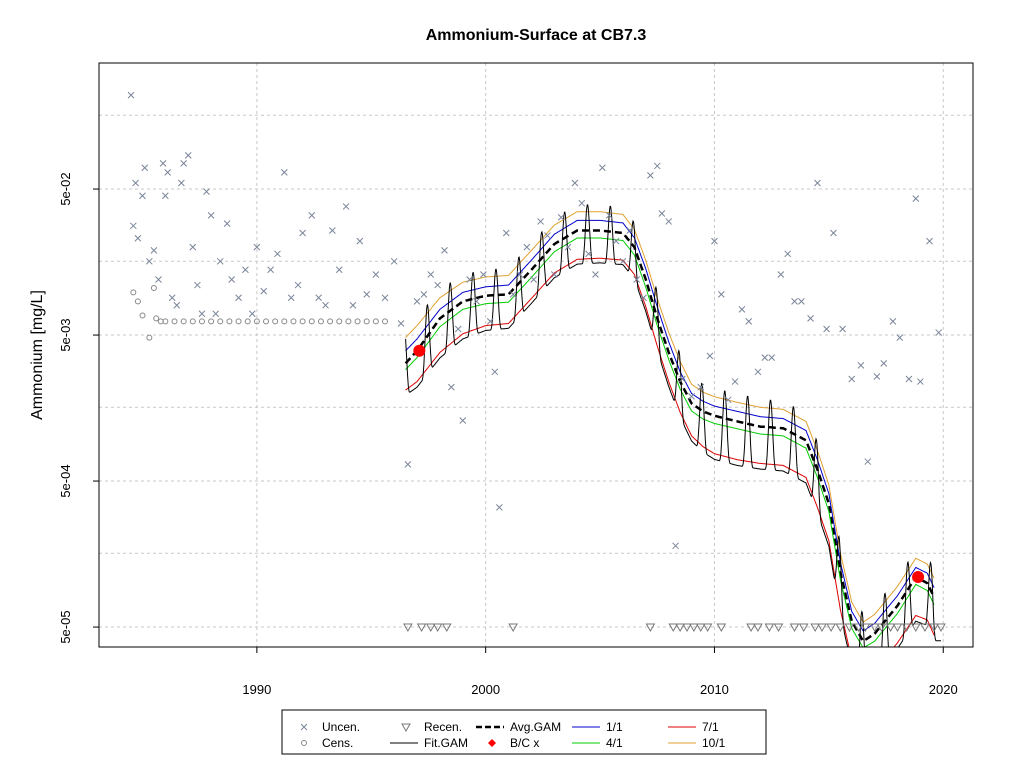 The height and width of the screenshot is (768, 1024). What do you see at coordinates (330, 727) in the screenshot?
I see `legend-item: Uncen.` at bounding box center [330, 727].